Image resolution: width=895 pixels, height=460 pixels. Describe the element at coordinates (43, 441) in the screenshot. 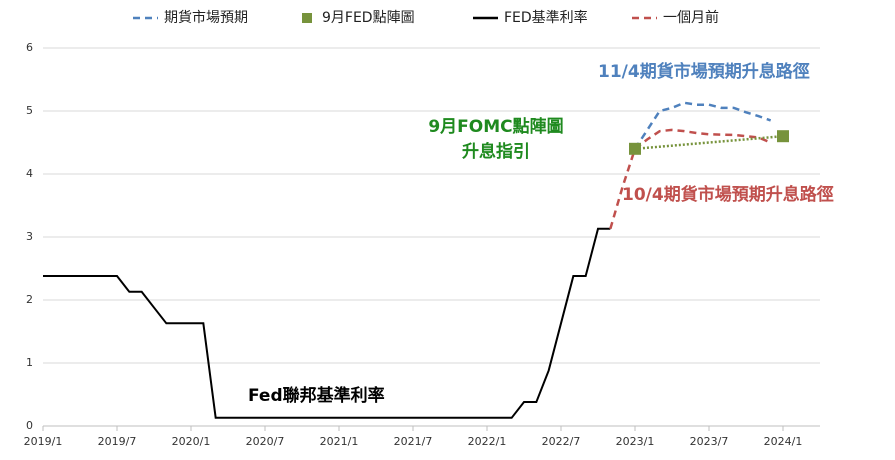

I see `x-tick-label: 2019/1` at that location.